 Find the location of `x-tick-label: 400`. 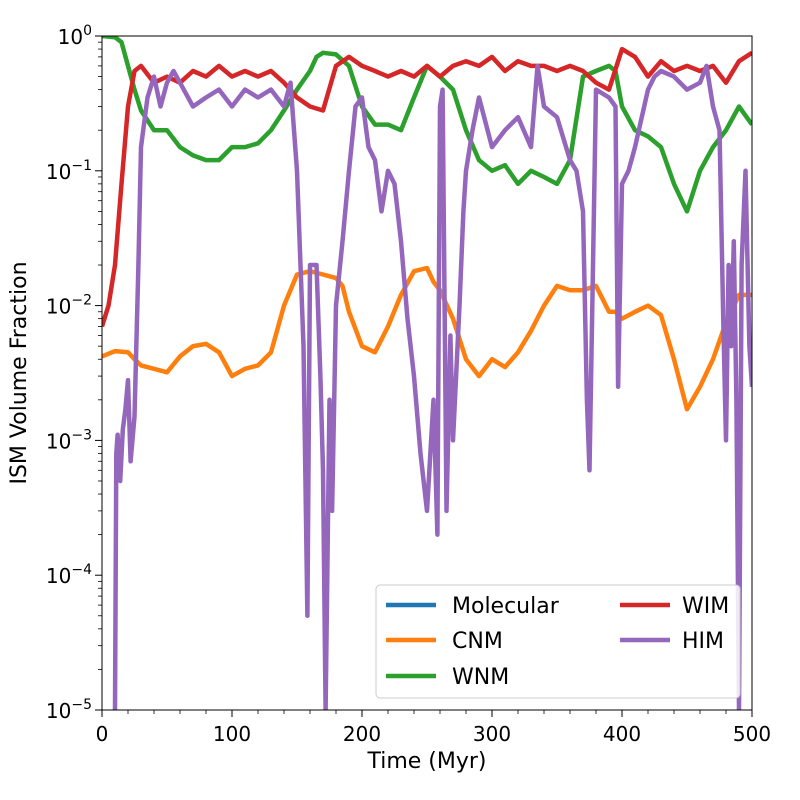

x-tick-label: 400 is located at coordinates (622, 734).